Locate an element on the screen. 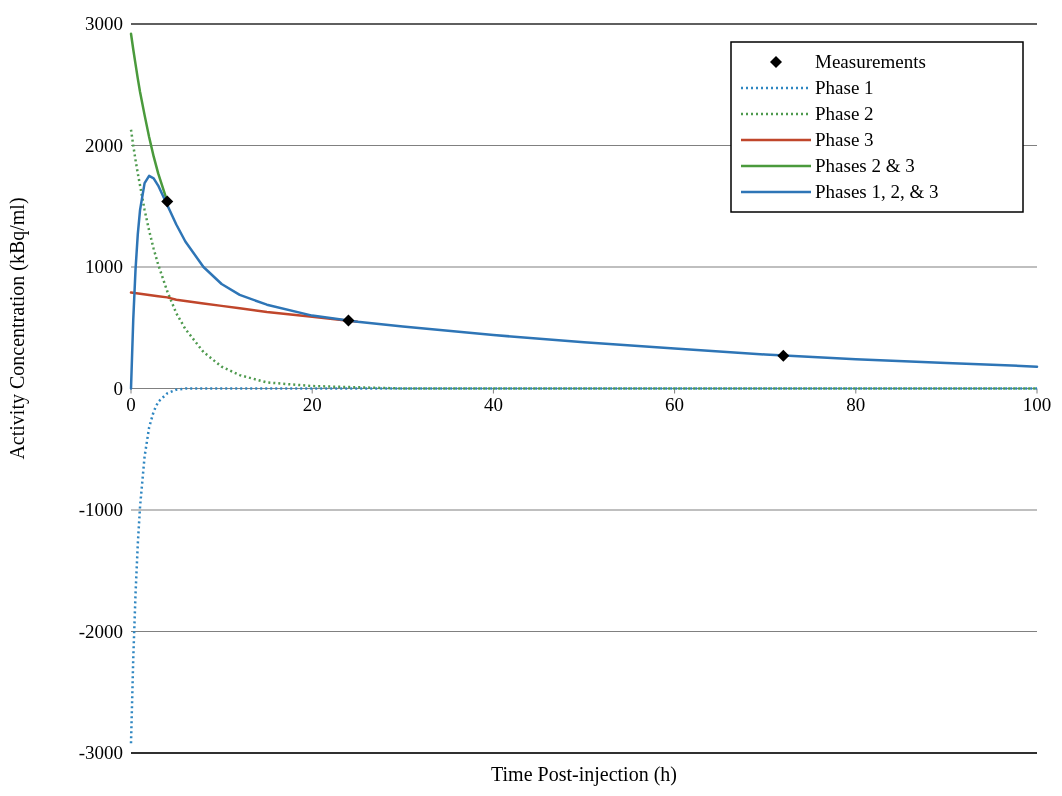  legend-label: Phases 1, 2, & 3 is located at coordinates (877, 191).